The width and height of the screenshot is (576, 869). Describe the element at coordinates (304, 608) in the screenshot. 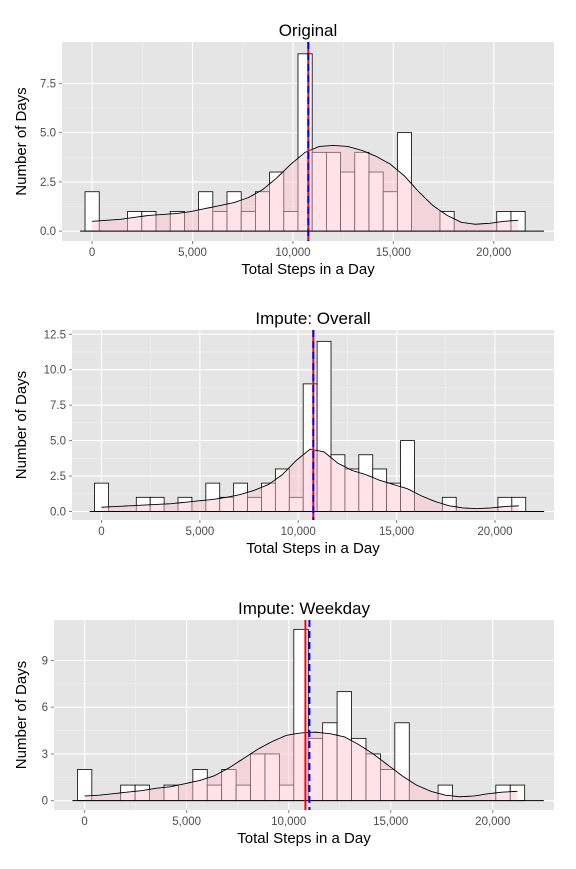

I see `chart-title: Impute: Weekday` at that location.